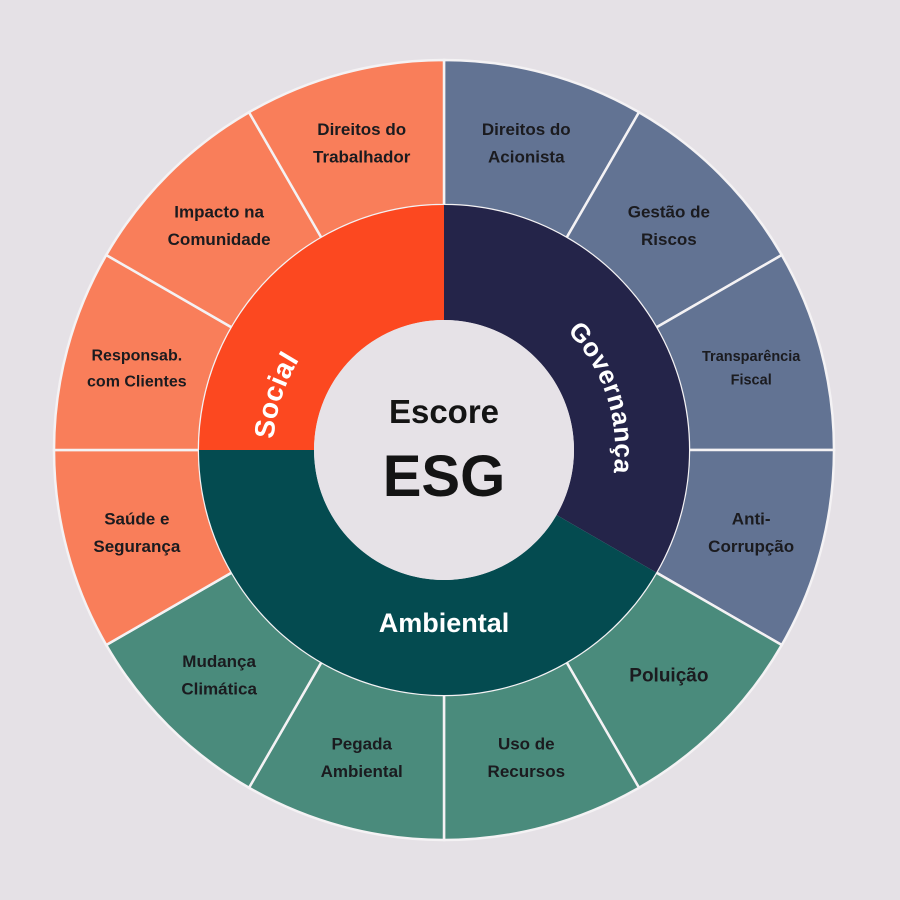 The height and width of the screenshot is (900, 900). Describe the element at coordinates (137, 381) in the screenshot. I see `segment-label-line: com Clientes` at that location.